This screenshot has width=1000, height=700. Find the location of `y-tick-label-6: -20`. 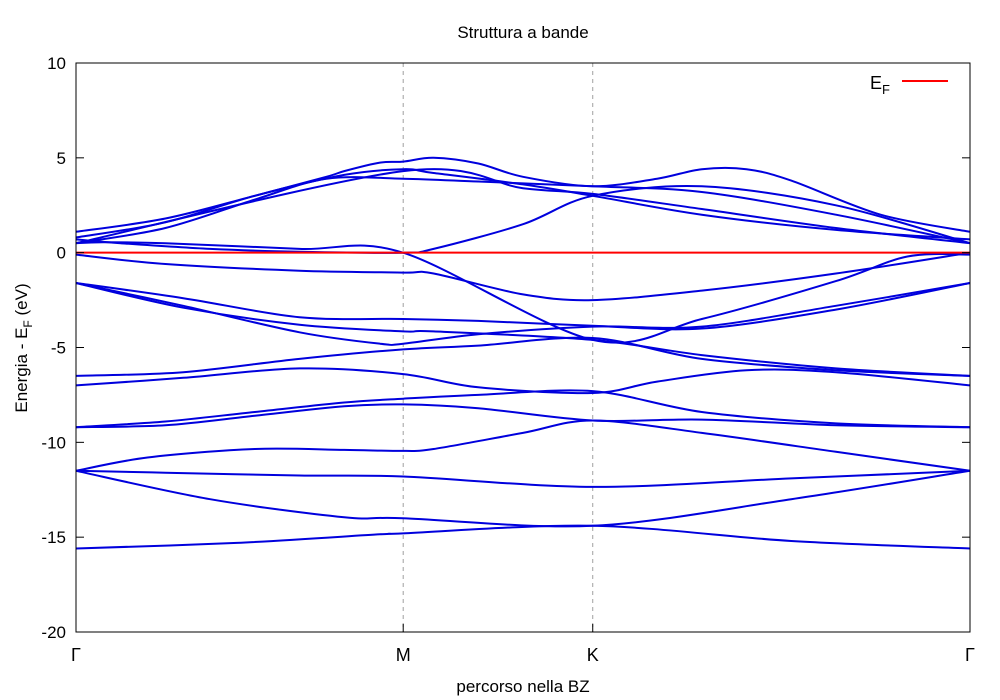

y-tick-label-6: -20 is located at coordinates (53, 632).